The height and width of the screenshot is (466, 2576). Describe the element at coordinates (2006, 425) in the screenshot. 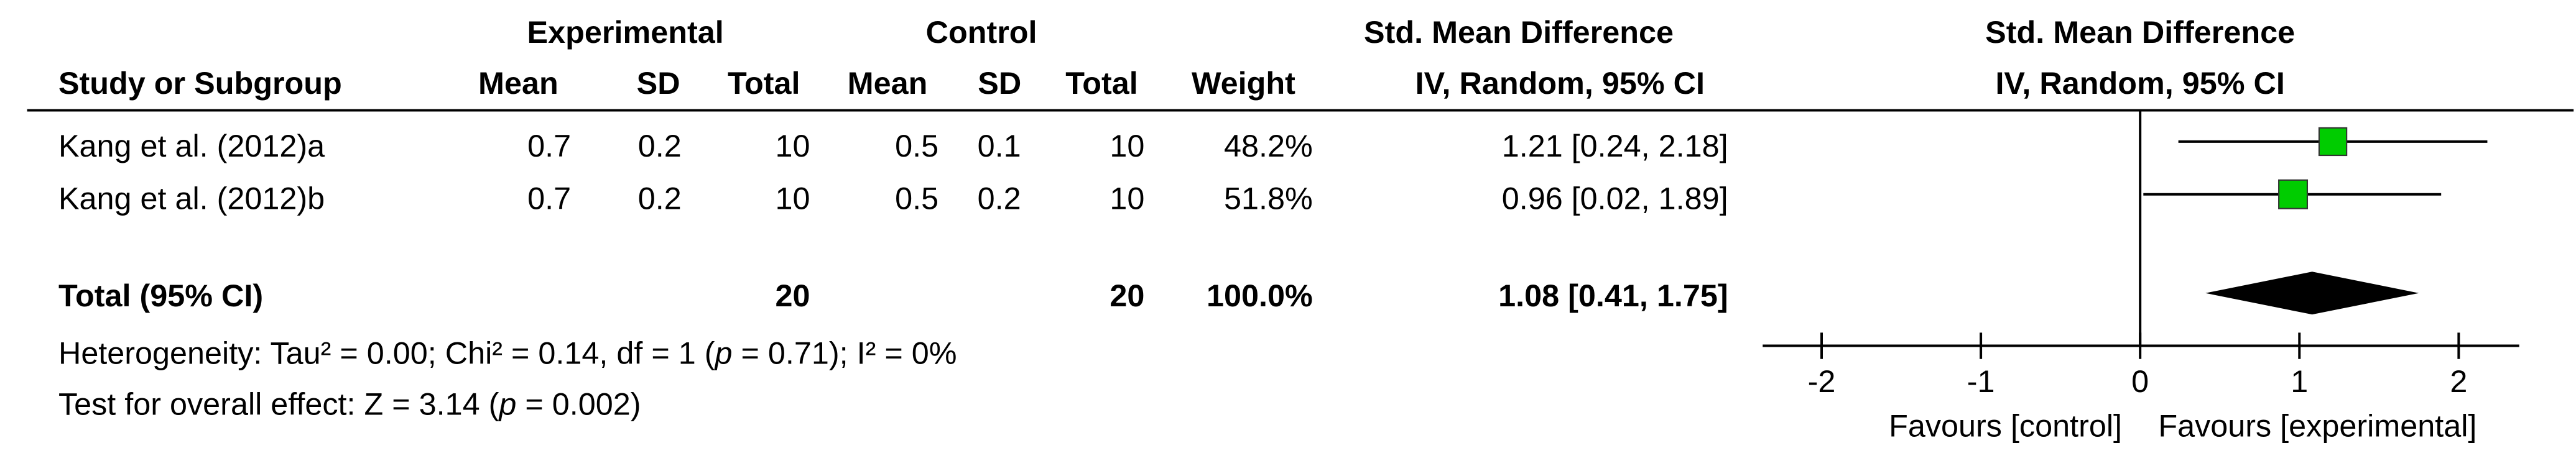

I see `favours-left: Favours [control]` at that location.